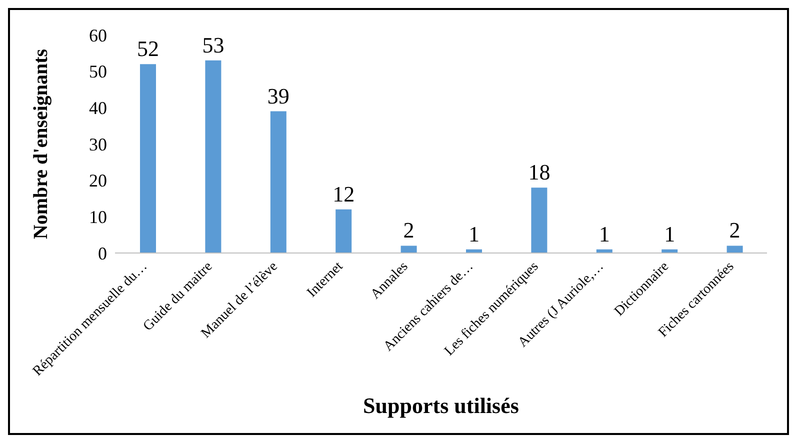  What do you see at coordinates (148, 49) in the screenshot?
I see `data-label: 52` at bounding box center [148, 49].